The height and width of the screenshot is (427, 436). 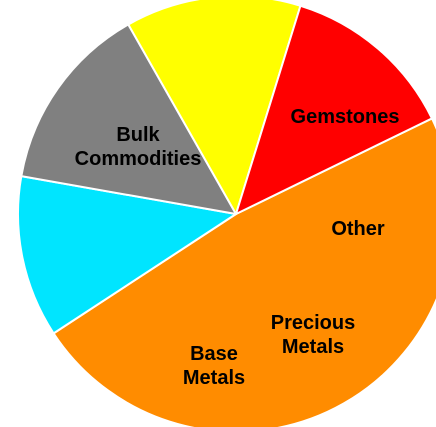 I want to click on slice-label-precious-metals: Precious Metals, so click(x=313, y=335).